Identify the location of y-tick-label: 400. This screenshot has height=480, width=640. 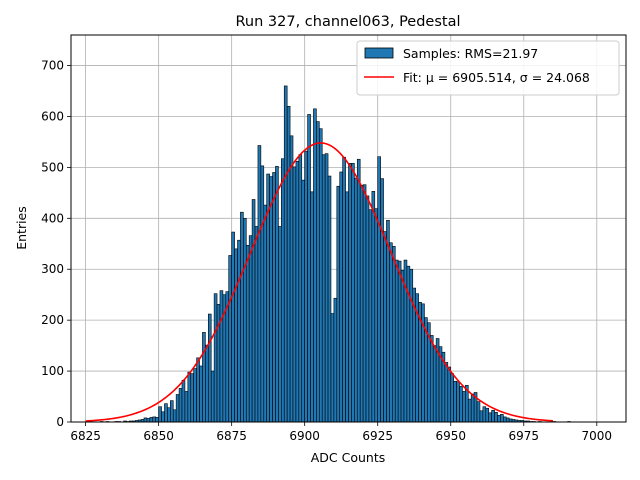
(52, 218).